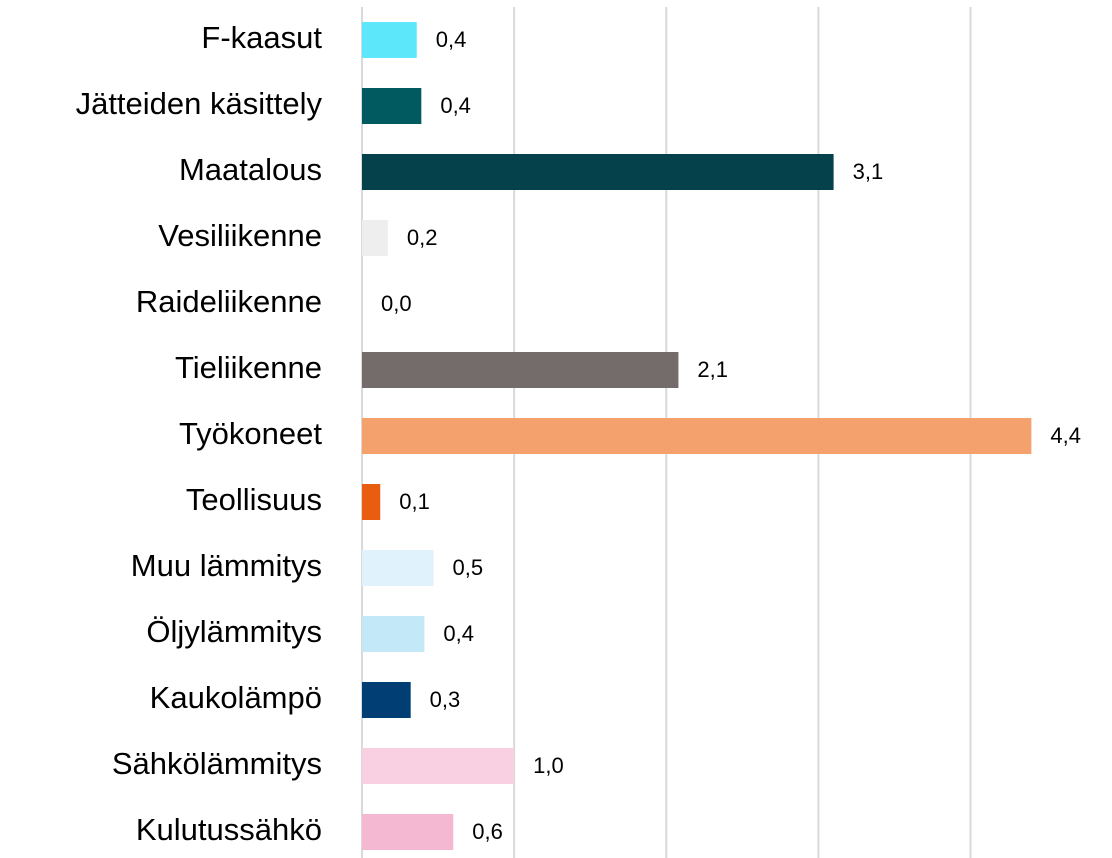  What do you see at coordinates (254, 499) in the screenshot?
I see `category-label: Teollisuus` at bounding box center [254, 499].